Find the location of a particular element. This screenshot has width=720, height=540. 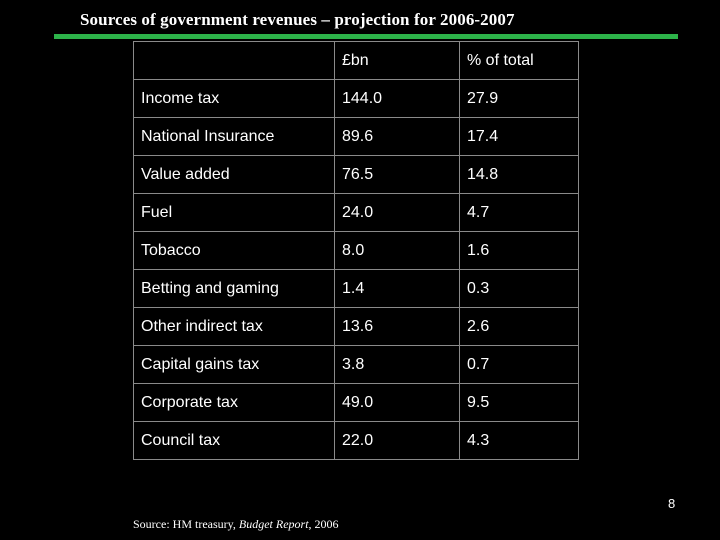

cell-category: Tobacco is located at coordinates (234, 250).